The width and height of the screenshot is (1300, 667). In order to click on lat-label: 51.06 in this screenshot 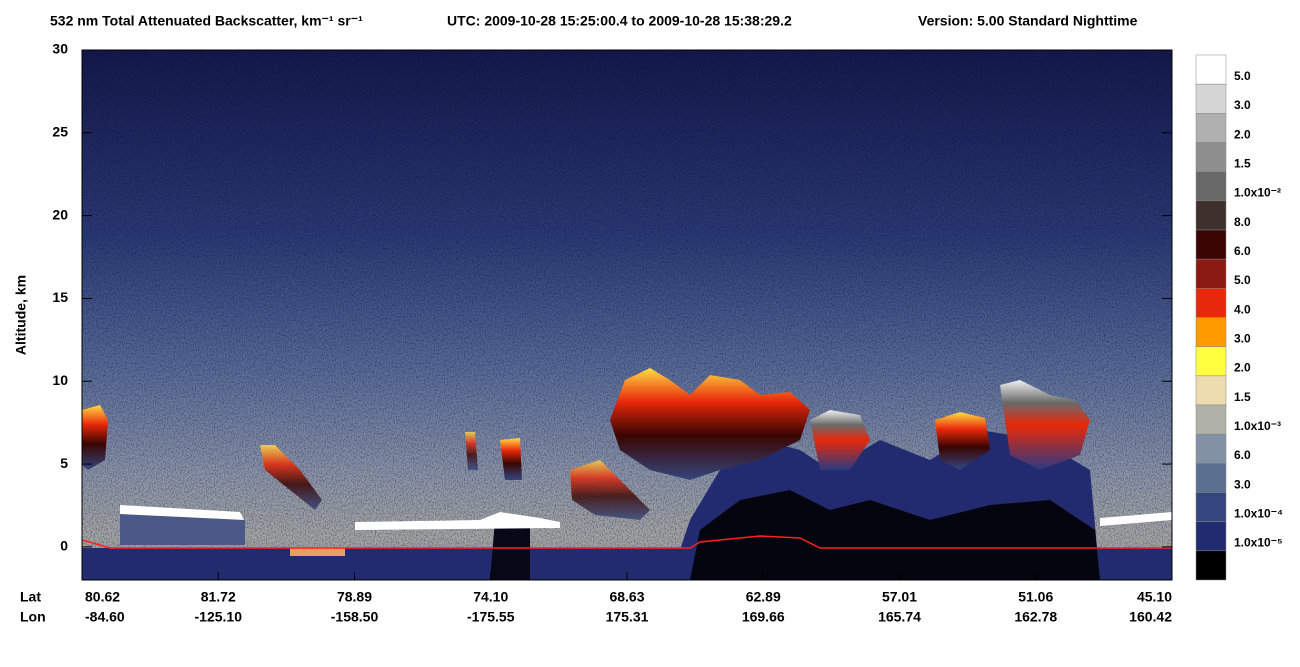, I will do `click(1035, 597)`.